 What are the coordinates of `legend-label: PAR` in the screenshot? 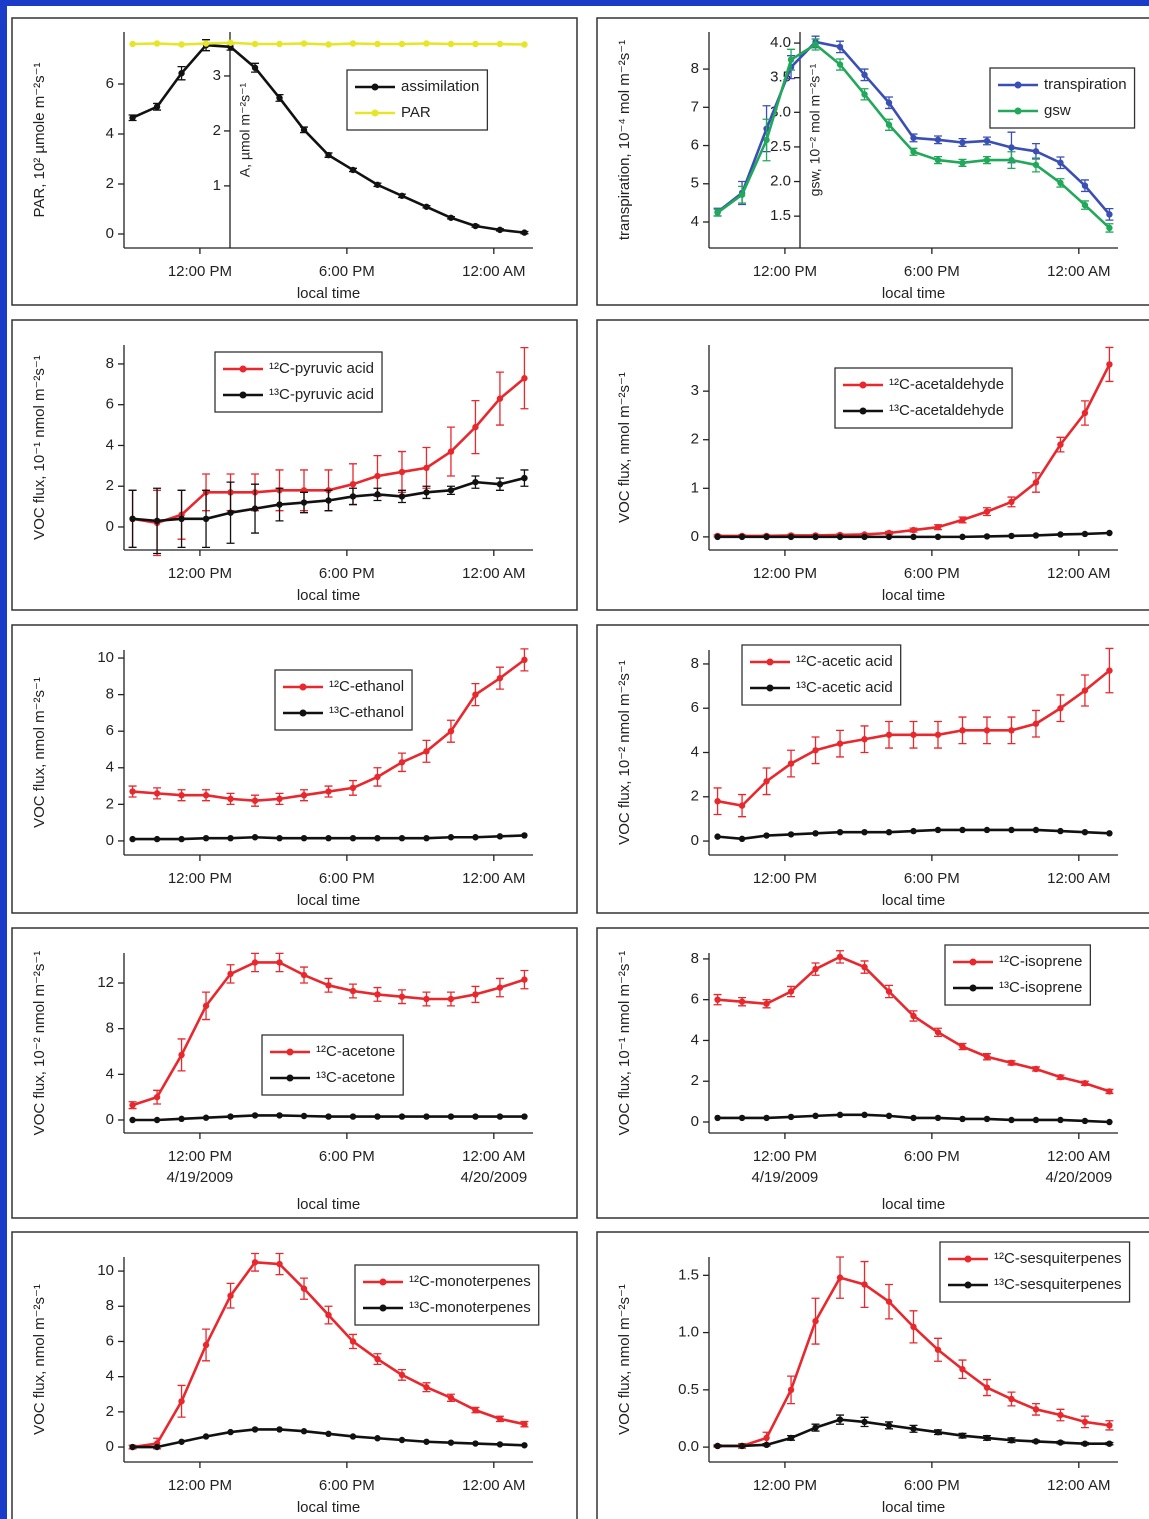 It's located at (416, 112).